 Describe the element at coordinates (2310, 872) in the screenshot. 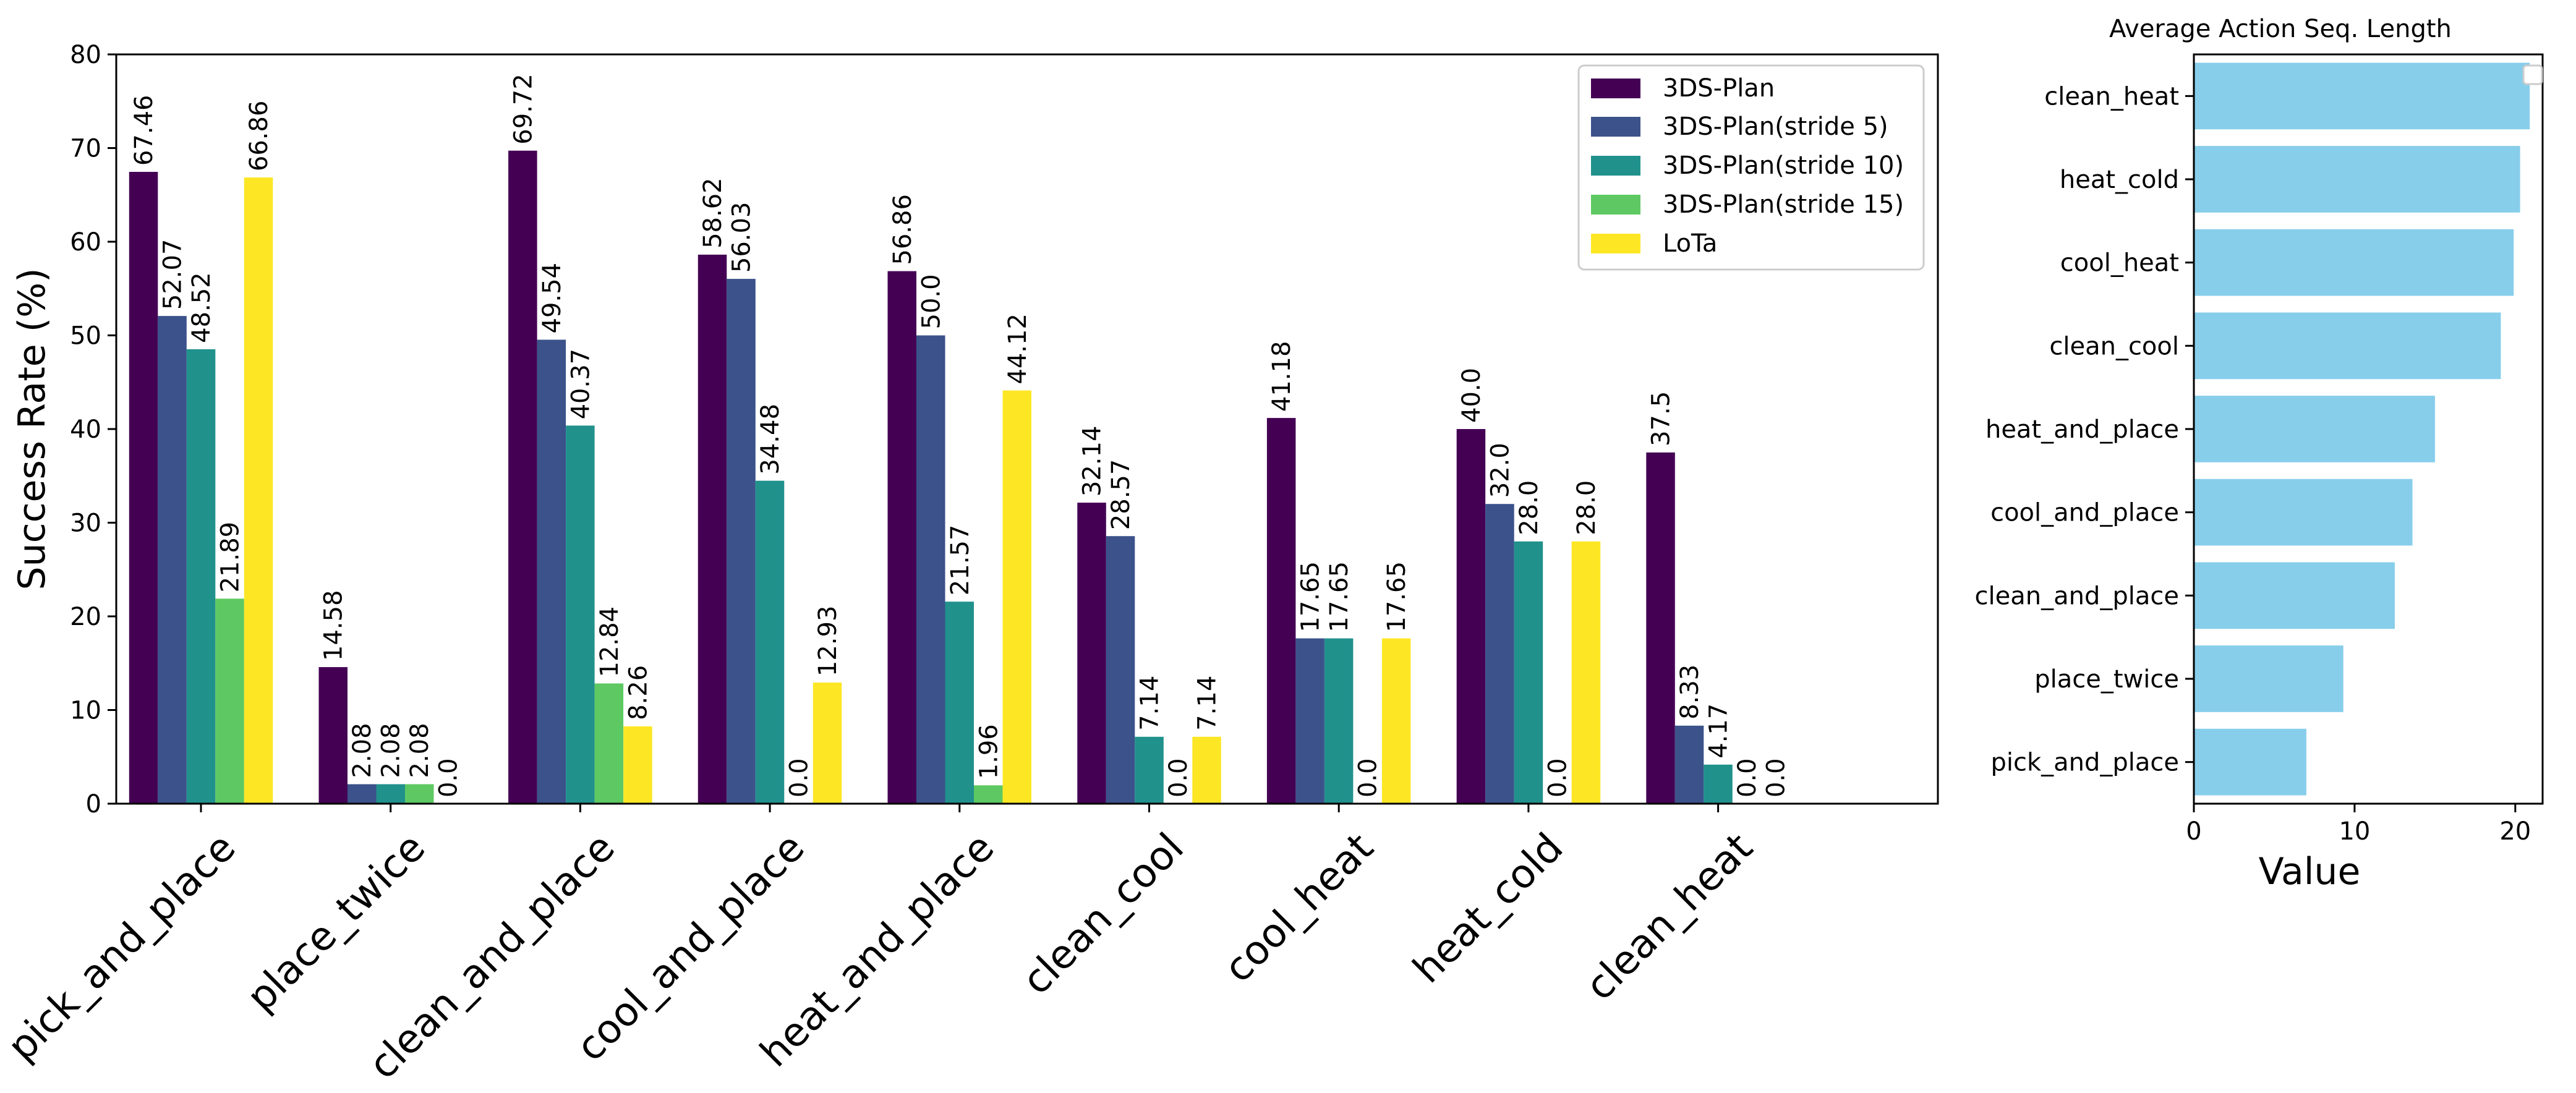

I see `action-length-x-axis-label: Value` at that location.